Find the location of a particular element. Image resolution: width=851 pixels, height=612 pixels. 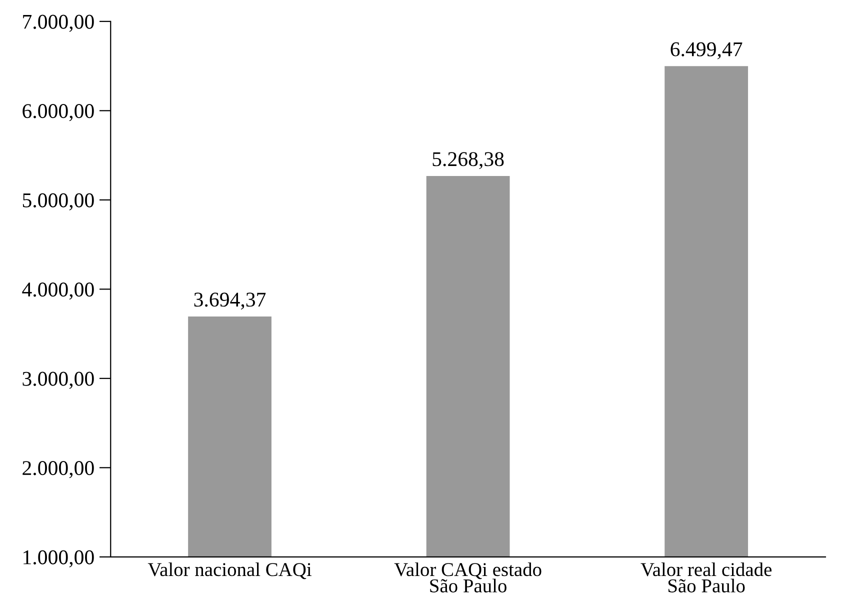

y-tick-label: 1.000,00 is located at coordinates (59, 559).